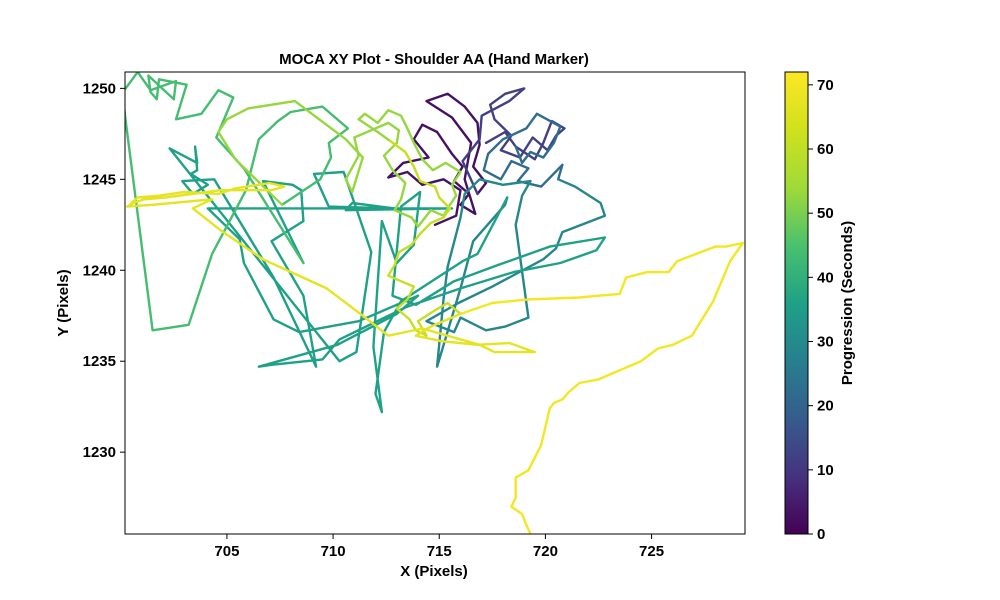  Describe the element at coordinates (796, 303) in the screenshot. I see `colorbar` at that location.